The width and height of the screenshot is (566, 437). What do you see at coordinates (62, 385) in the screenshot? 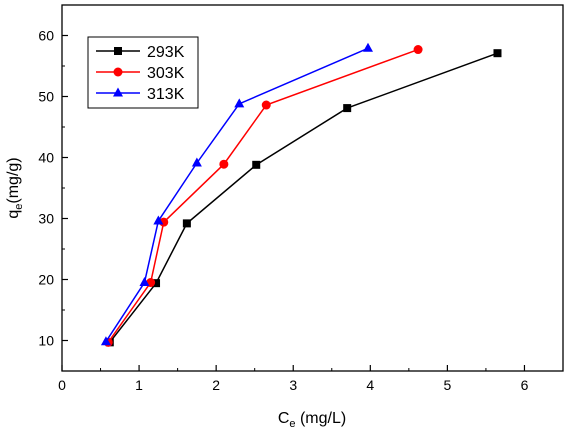
I see `x-tick-label: 0` at bounding box center [62, 385].